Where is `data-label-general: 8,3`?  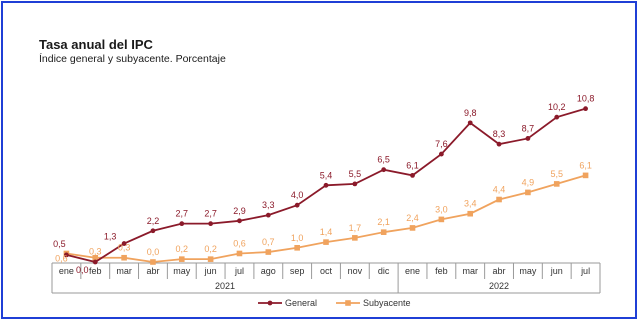
data-label-general: 8,3 is located at coordinates (499, 134).